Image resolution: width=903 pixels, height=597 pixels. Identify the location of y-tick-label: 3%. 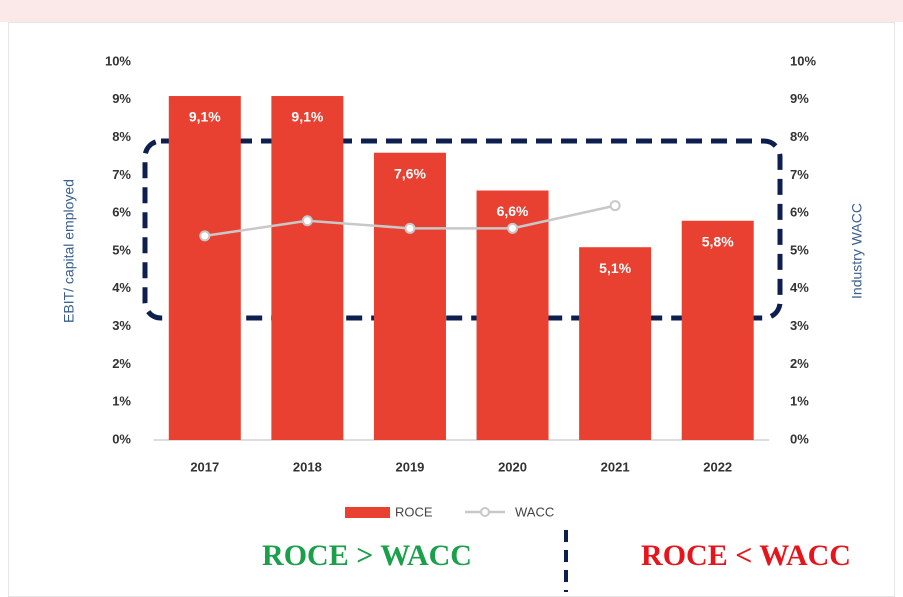
(121, 325).